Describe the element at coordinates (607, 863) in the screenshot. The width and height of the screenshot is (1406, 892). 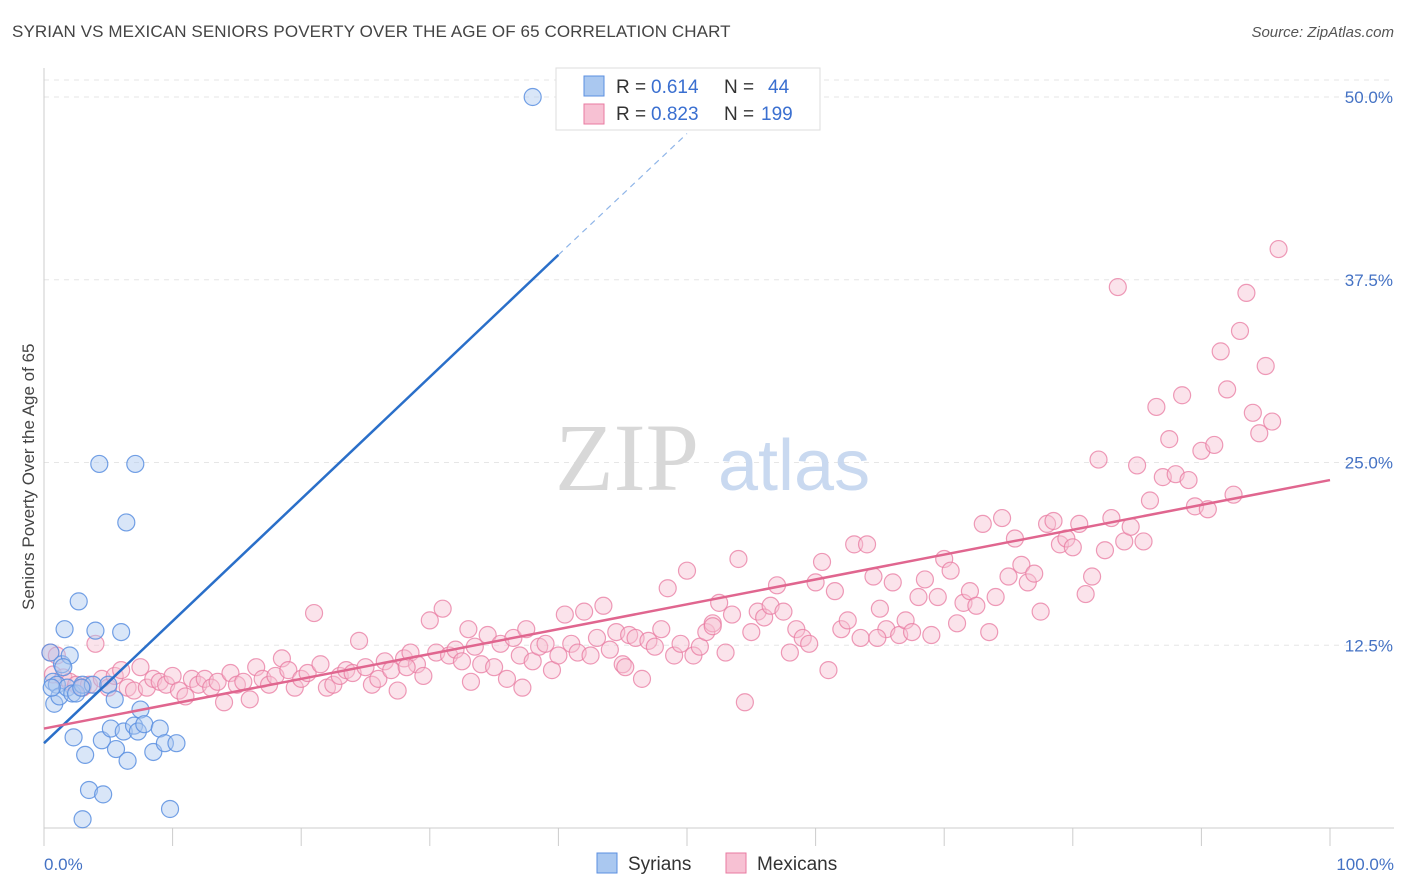
I see `syrians-bottom-swatch` at that location.